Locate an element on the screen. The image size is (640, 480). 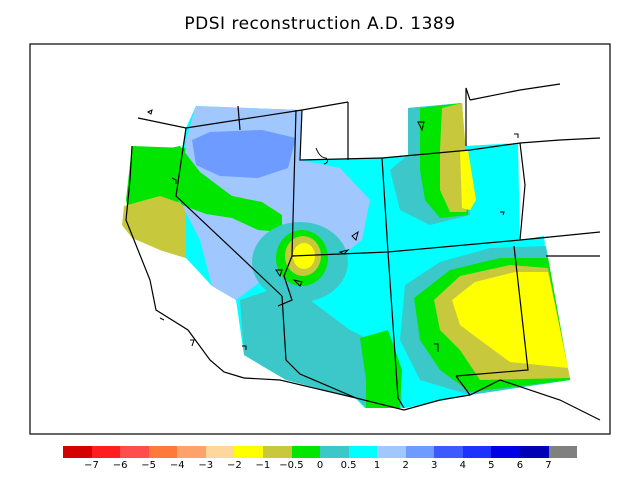
colorbar-tick-label: 5 is located at coordinates (491, 465).